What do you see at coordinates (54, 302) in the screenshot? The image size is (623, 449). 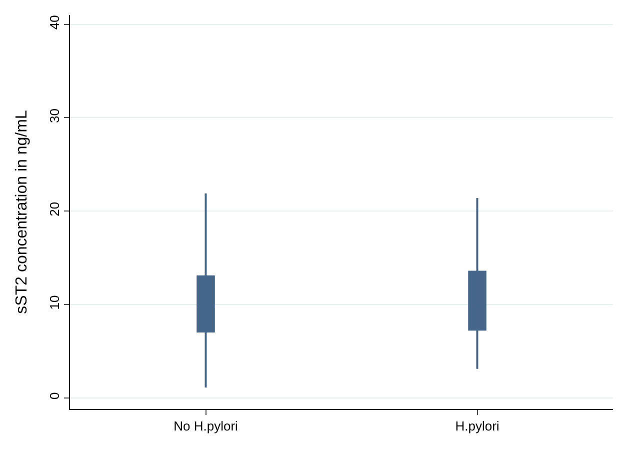 I see `y-tick-label: 10` at bounding box center [54, 302].